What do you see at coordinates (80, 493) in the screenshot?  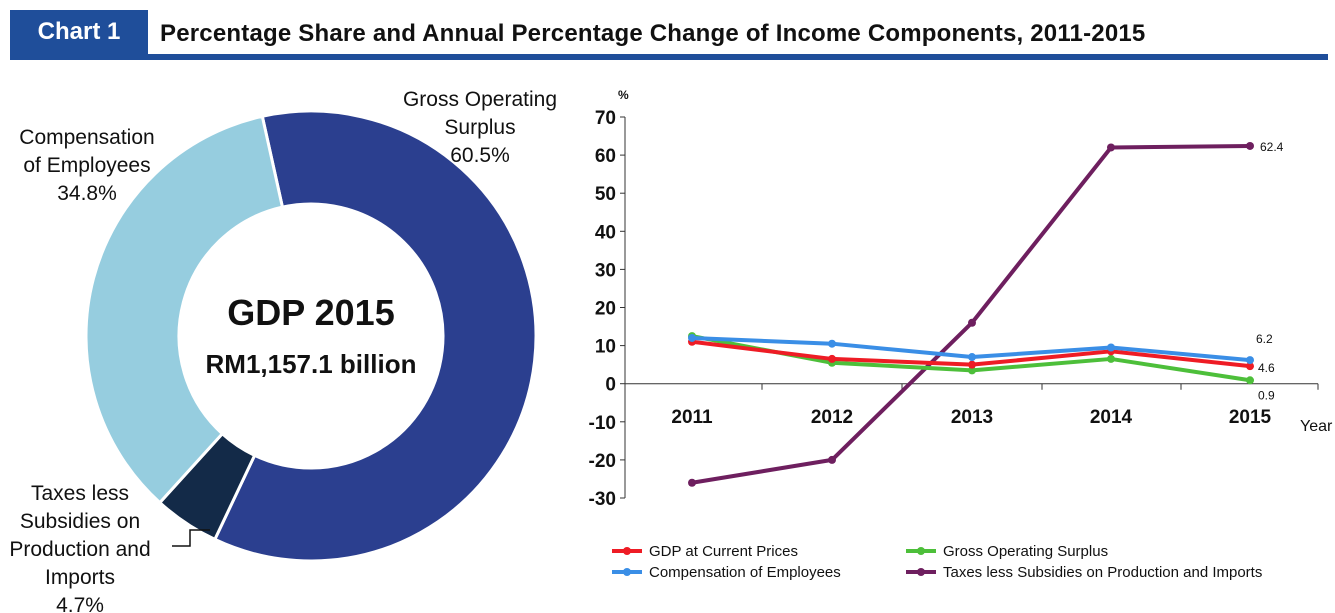 I see `slice-label-1-line-0: Taxes less` at bounding box center [80, 493].